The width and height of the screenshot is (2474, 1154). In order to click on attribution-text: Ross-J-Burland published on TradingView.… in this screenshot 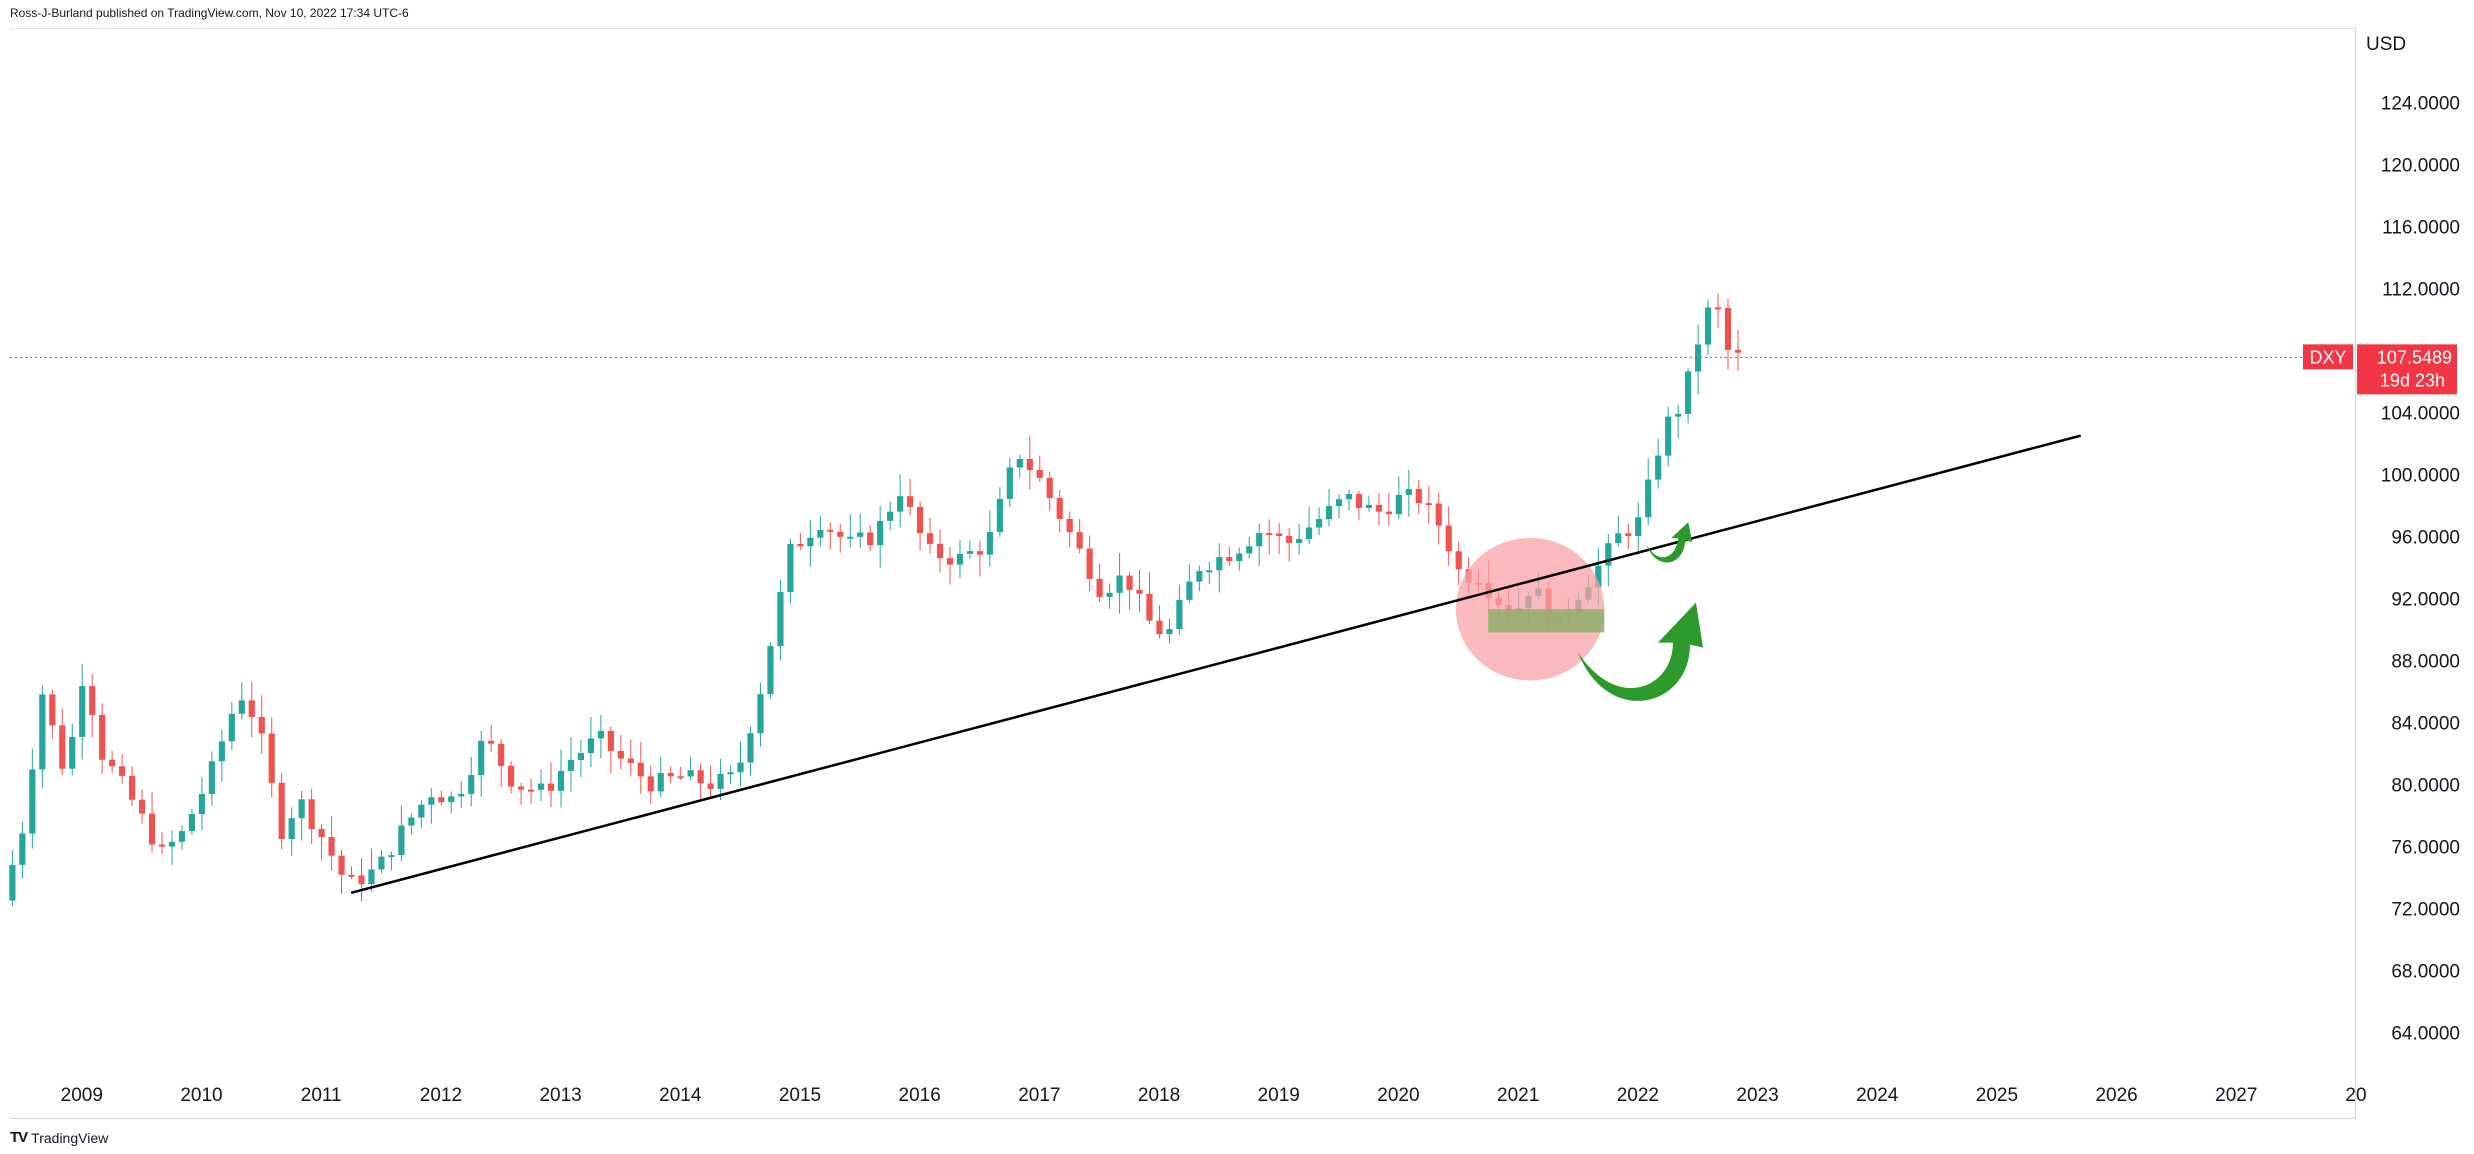, I will do `click(209, 13)`.